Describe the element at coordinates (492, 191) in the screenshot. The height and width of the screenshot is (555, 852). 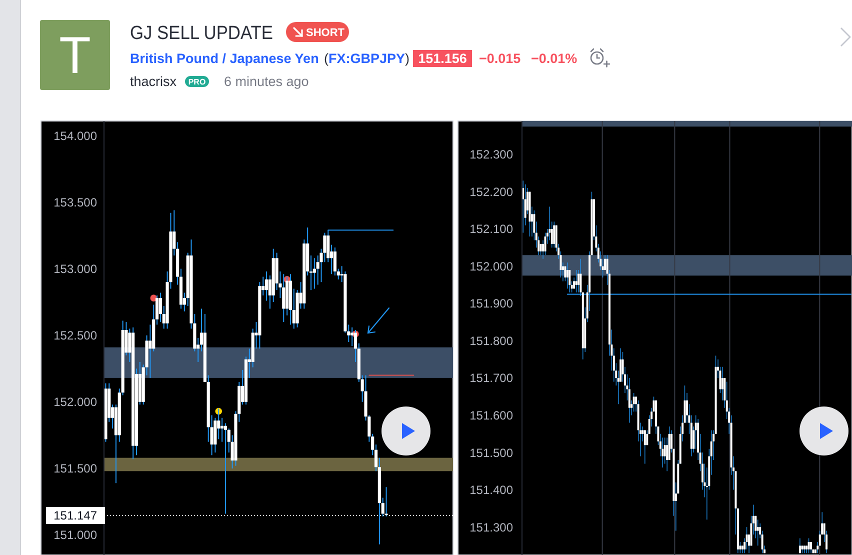
I see `y-tick-label: 152.200` at that location.